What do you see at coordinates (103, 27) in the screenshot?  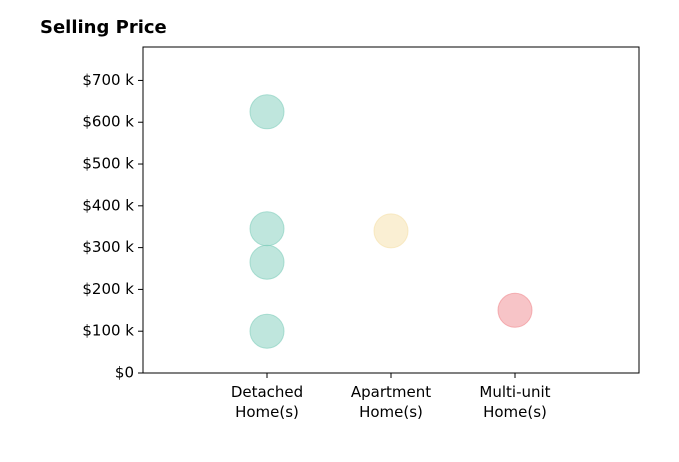 I see `chart-title: Selling Price` at bounding box center [103, 27].